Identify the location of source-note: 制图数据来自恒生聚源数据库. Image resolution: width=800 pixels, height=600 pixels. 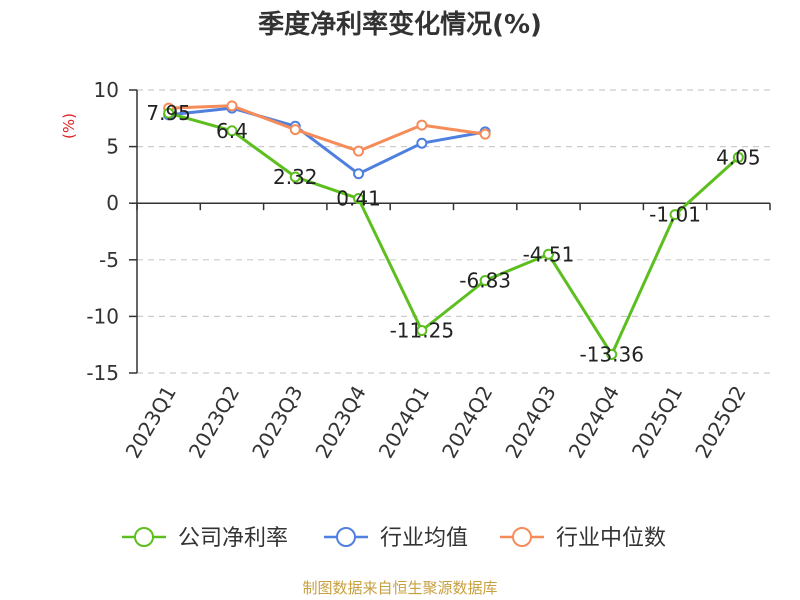
(399, 588).